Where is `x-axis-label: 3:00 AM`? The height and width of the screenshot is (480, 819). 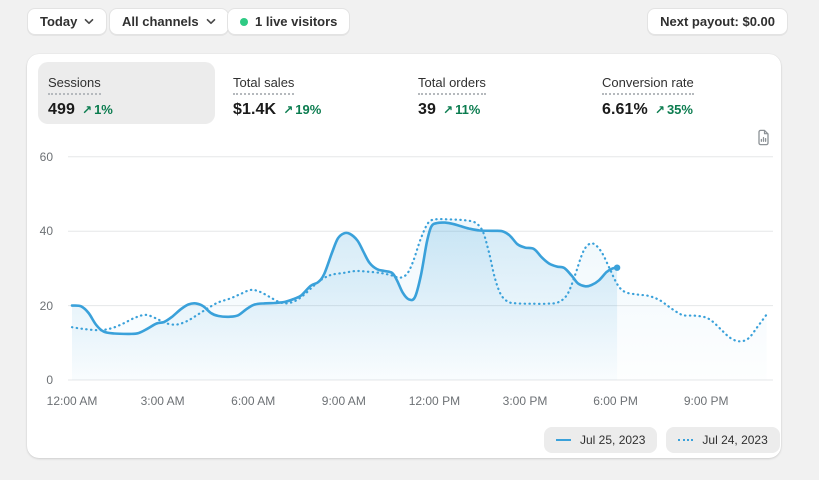 x-axis-label: 3:00 AM is located at coordinates (162, 401).